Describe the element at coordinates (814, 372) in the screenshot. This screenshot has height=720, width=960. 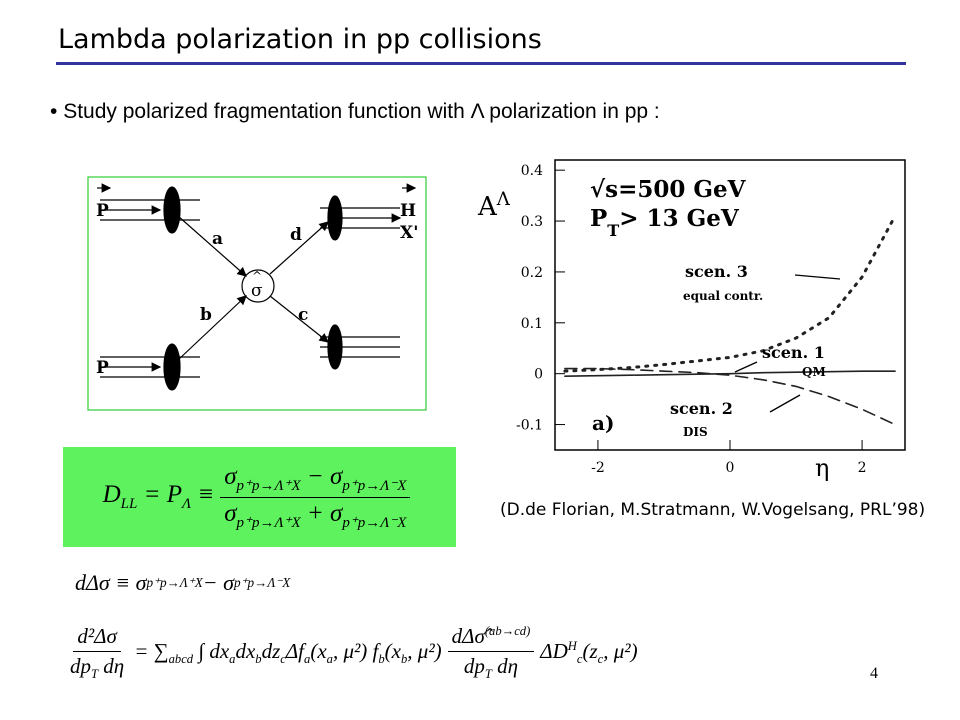
I see `series-note: QM` at that location.